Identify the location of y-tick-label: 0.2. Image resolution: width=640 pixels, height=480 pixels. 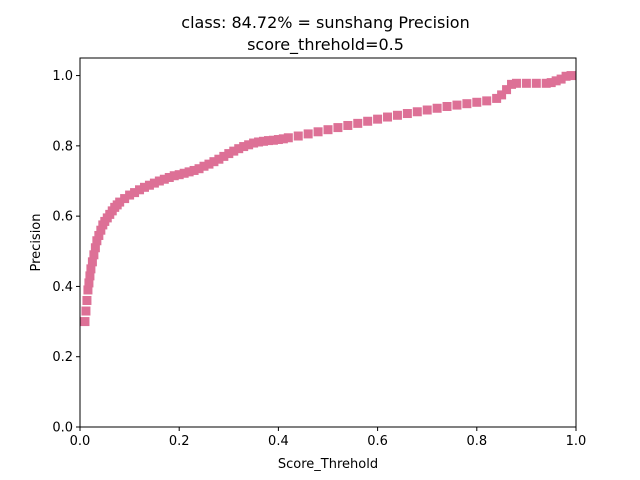
(62, 357).